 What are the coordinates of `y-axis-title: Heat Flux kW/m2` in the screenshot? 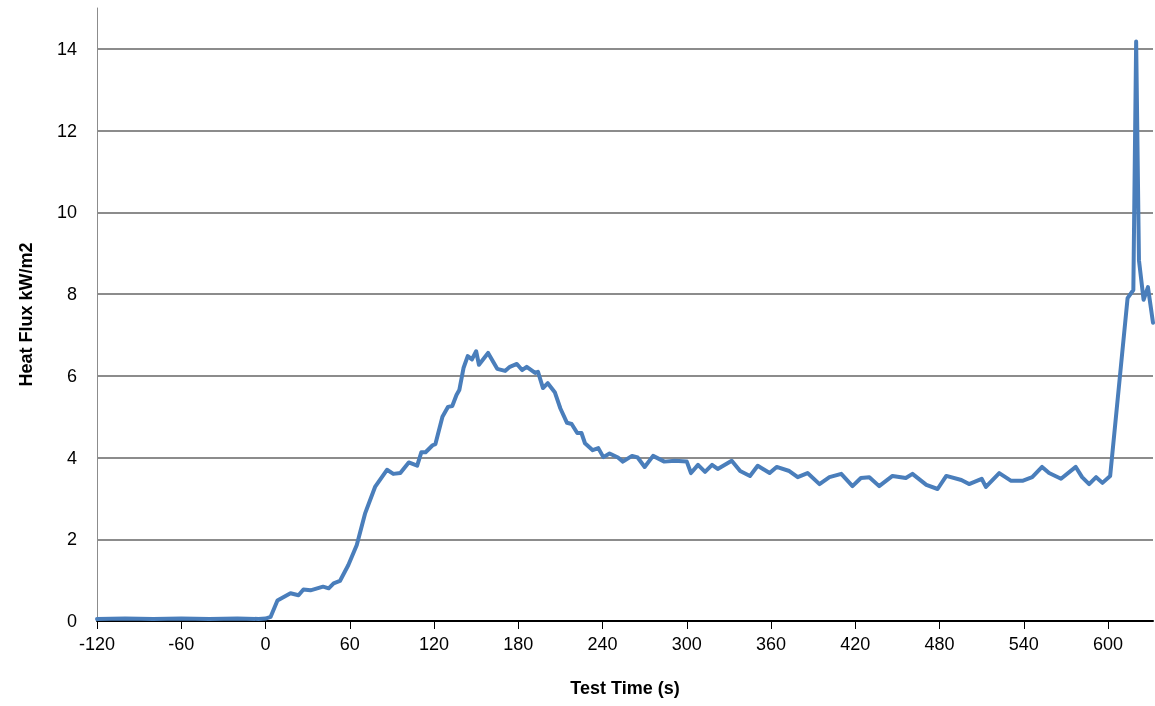 It's located at (26, 314).